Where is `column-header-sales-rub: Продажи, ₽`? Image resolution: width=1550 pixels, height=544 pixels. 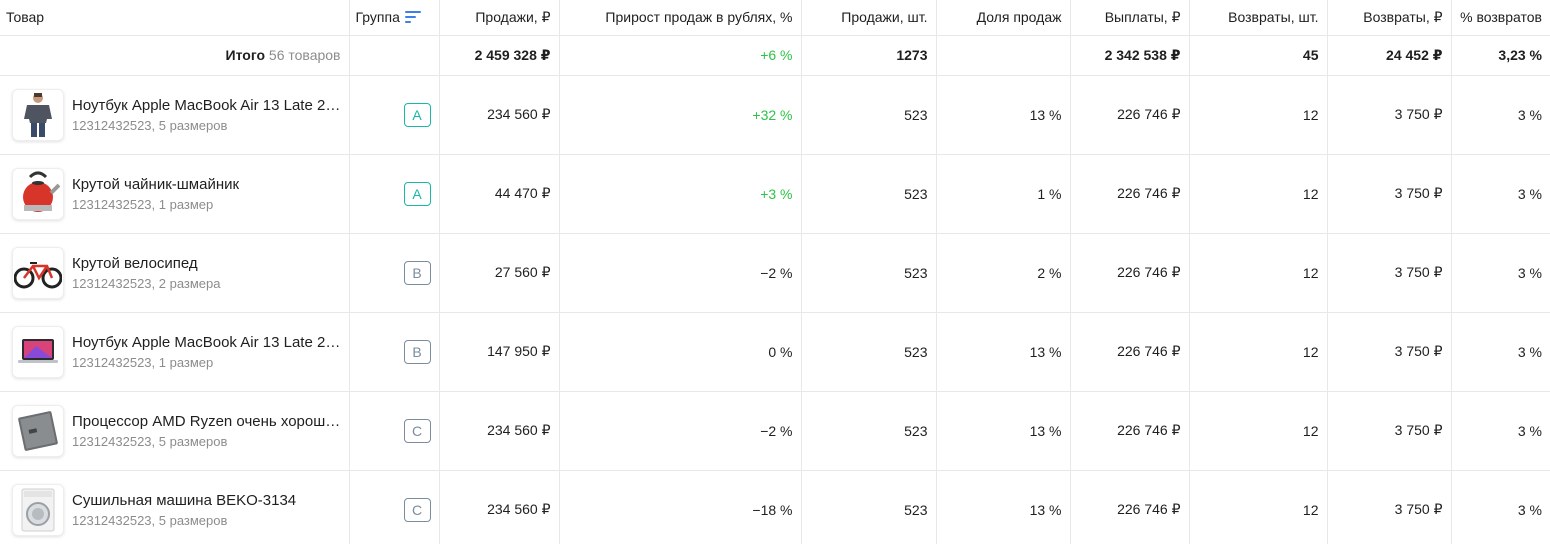
column-header-sales-rub: Продажи, ₽ is located at coordinates (499, 18).